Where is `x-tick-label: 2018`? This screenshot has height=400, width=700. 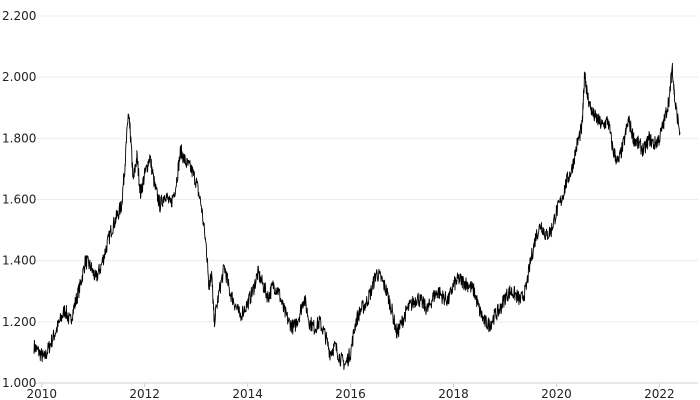 x-tick-label: 2018 is located at coordinates (453, 393).